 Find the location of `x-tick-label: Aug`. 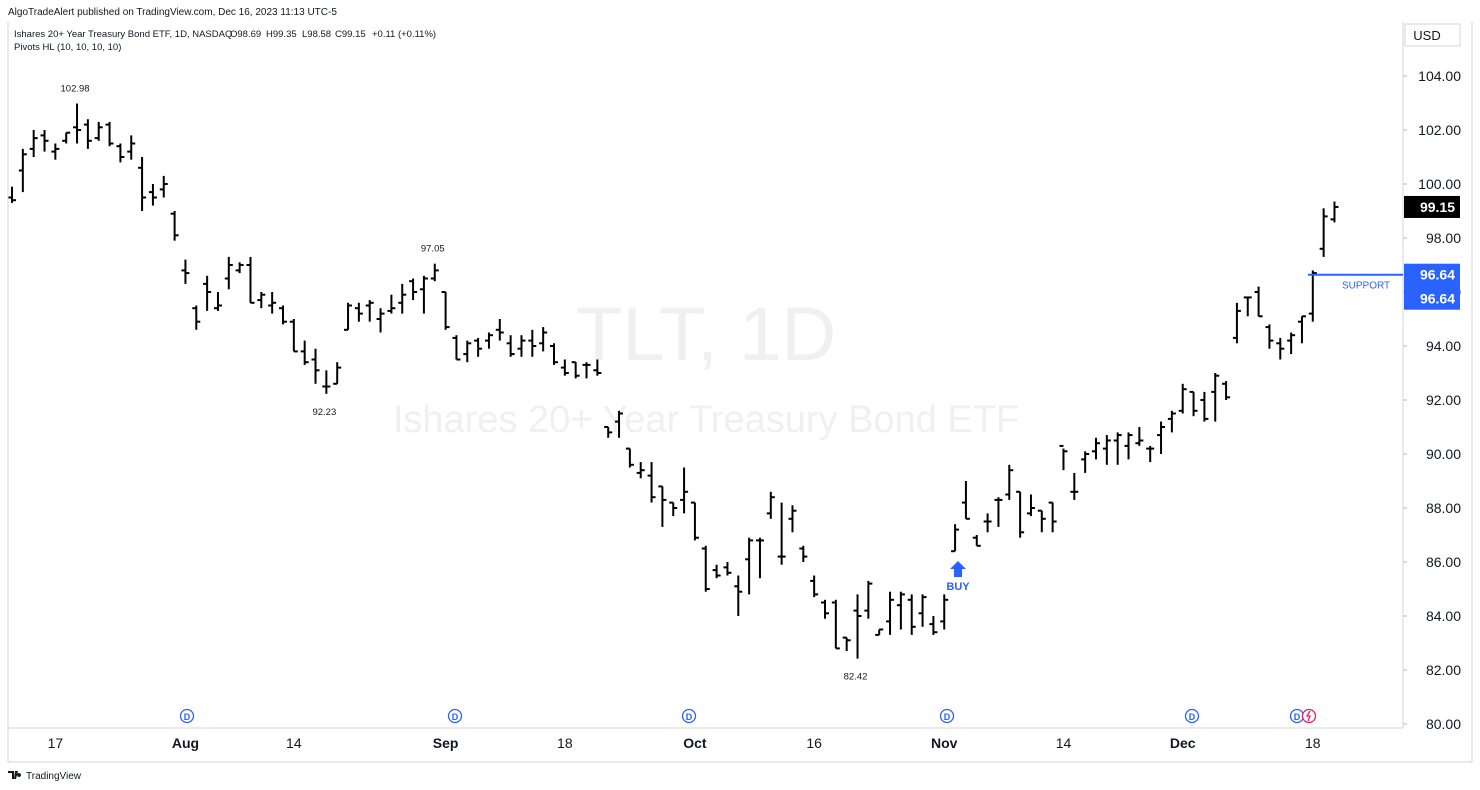

x-tick-label: Aug is located at coordinates (185, 743).